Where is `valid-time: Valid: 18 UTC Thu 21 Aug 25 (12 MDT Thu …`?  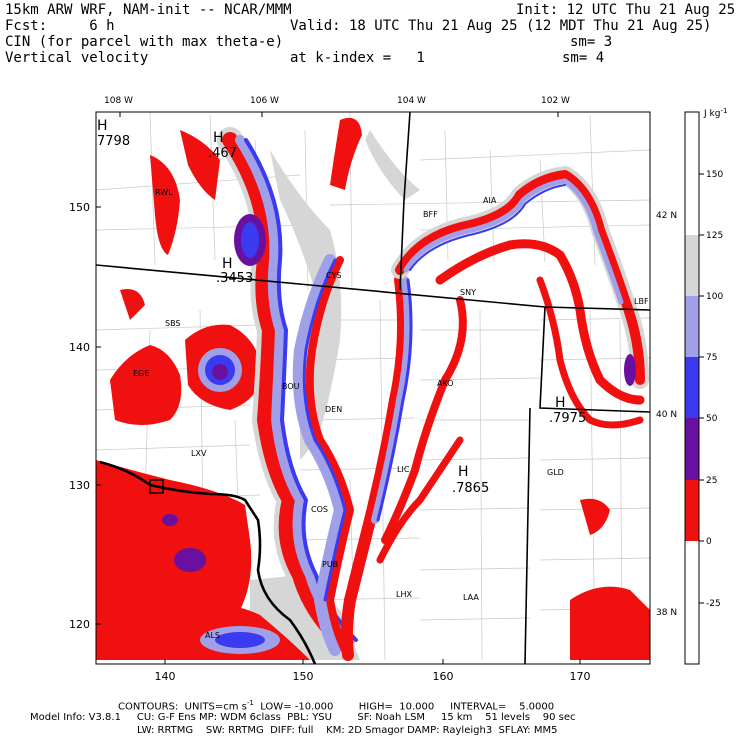 valid-time: Valid: 18 UTC Thu 21 Aug 25 (12 MDT Thu … is located at coordinates (501, 26).